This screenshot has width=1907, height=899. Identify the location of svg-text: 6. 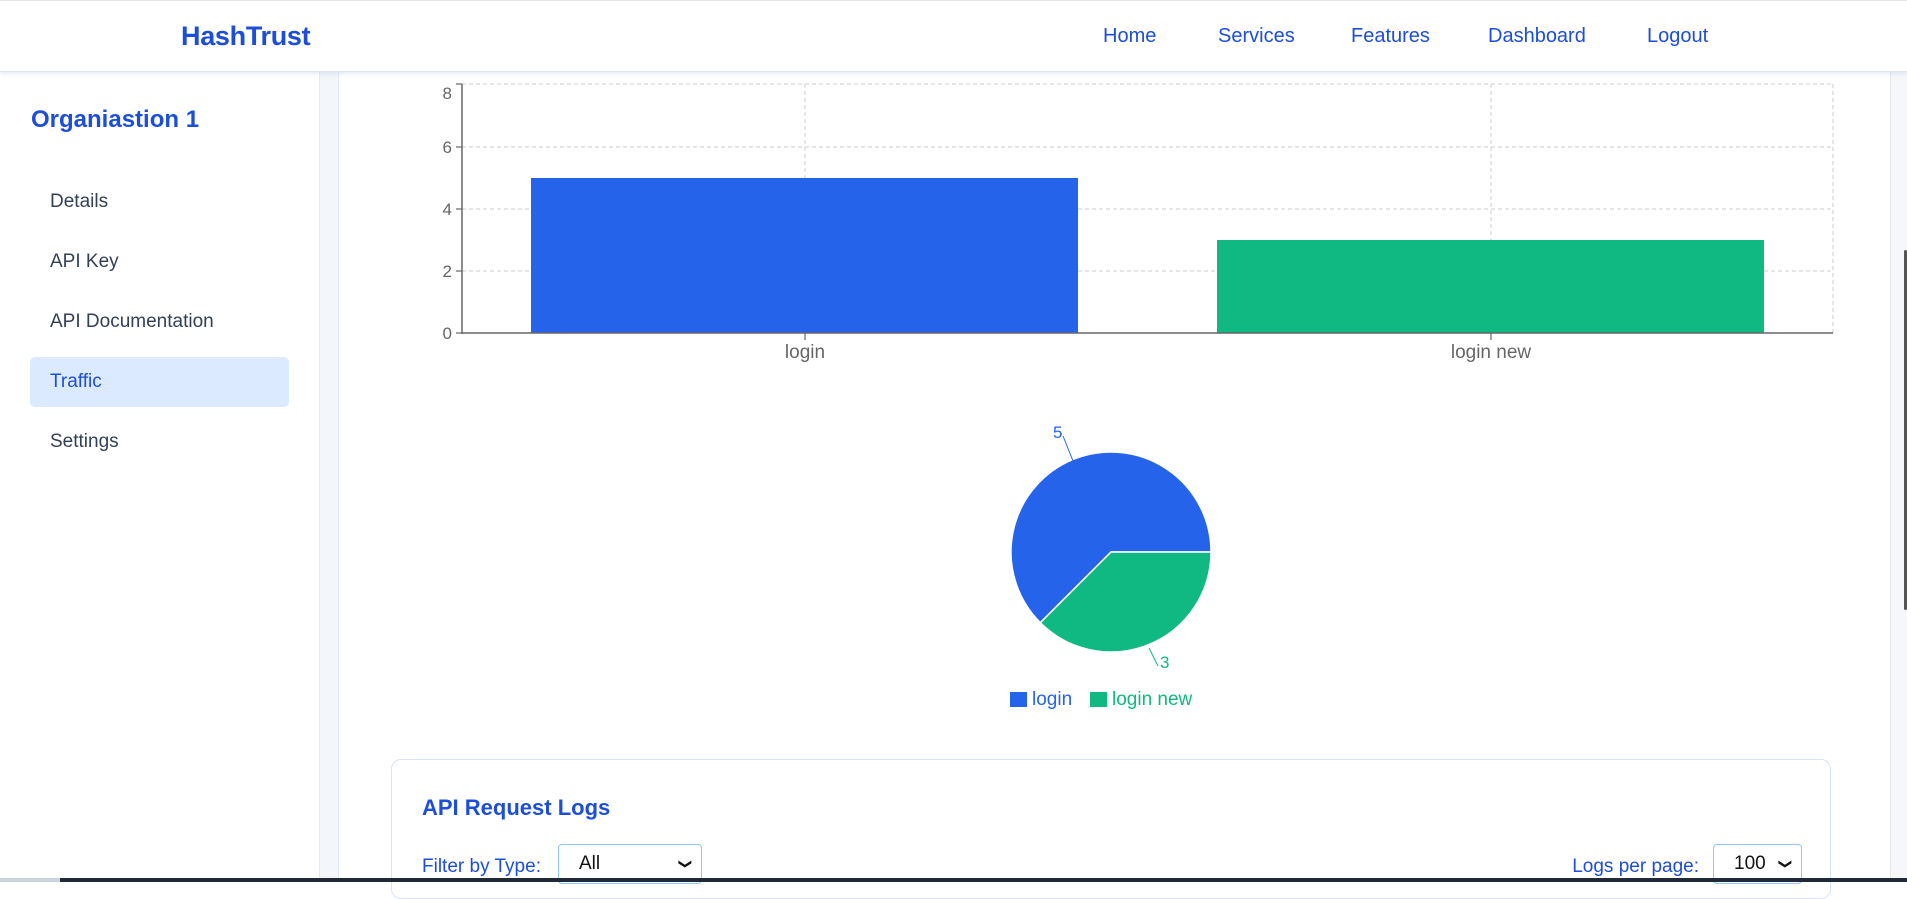
(447, 147).